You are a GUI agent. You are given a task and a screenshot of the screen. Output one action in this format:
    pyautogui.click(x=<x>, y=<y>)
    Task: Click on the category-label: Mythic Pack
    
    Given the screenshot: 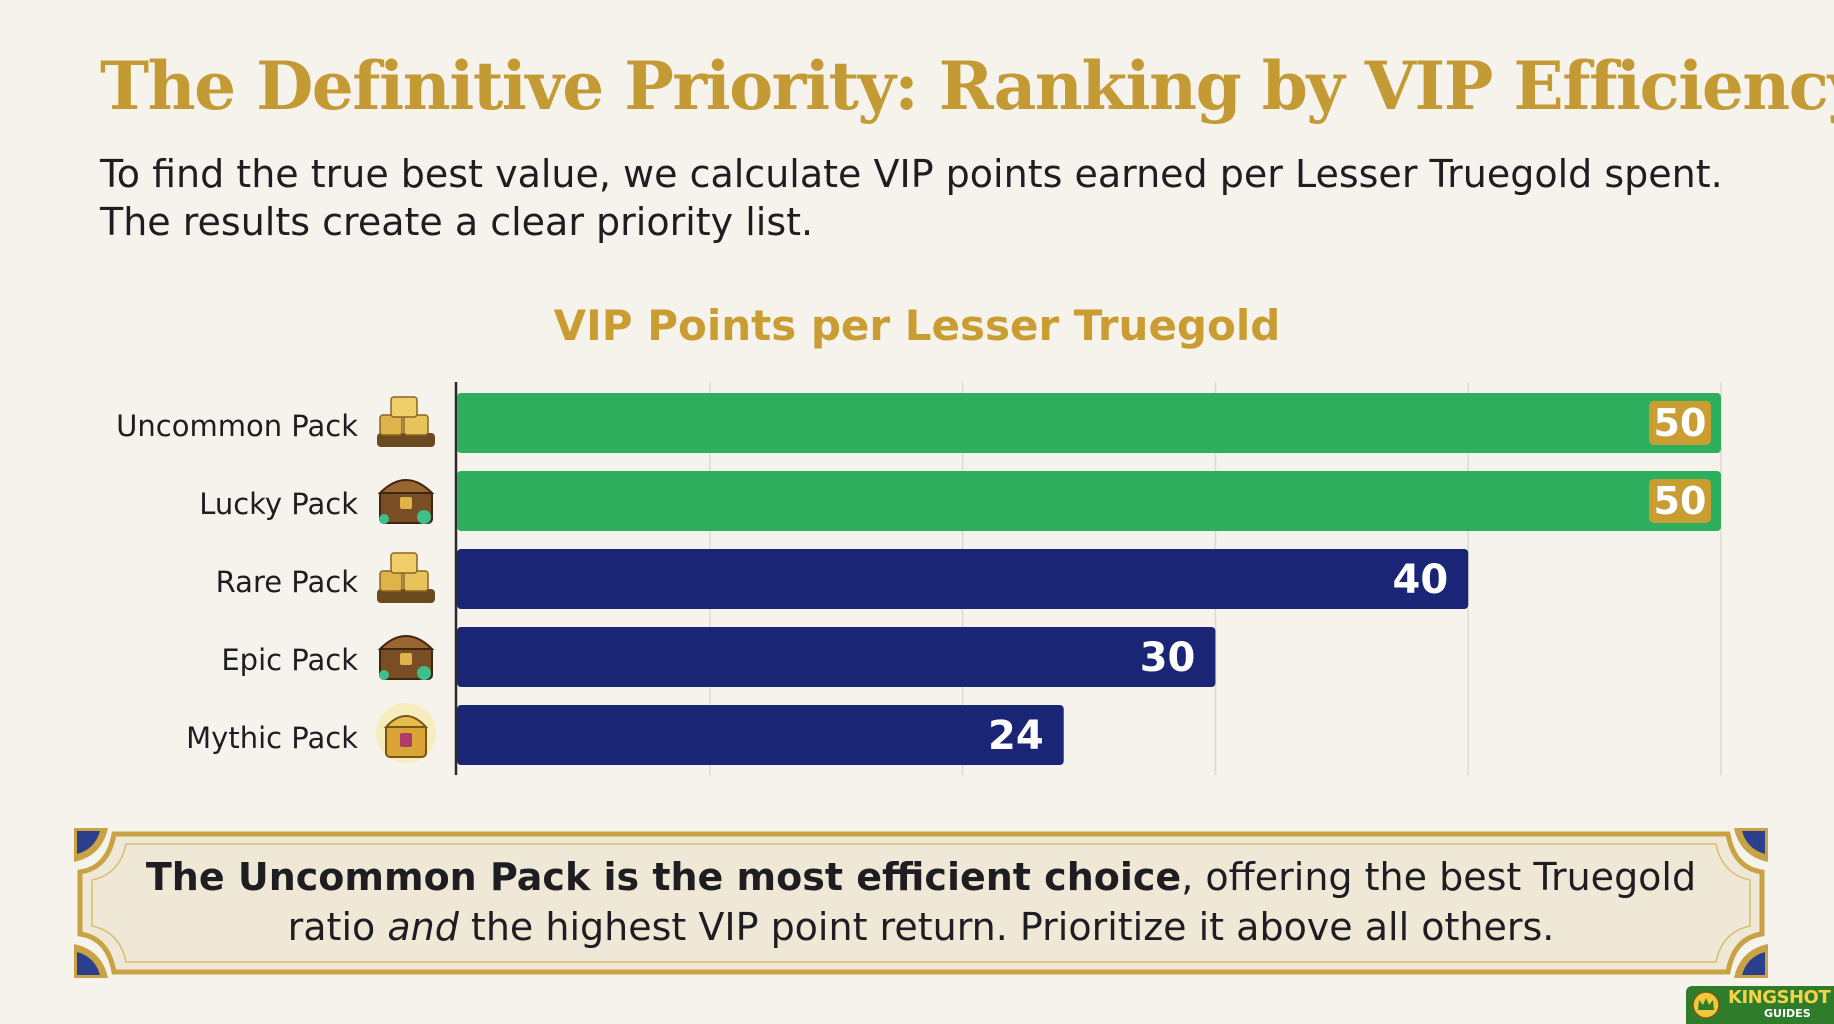 What is the action you would take?
    pyautogui.click(x=272, y=738)
    